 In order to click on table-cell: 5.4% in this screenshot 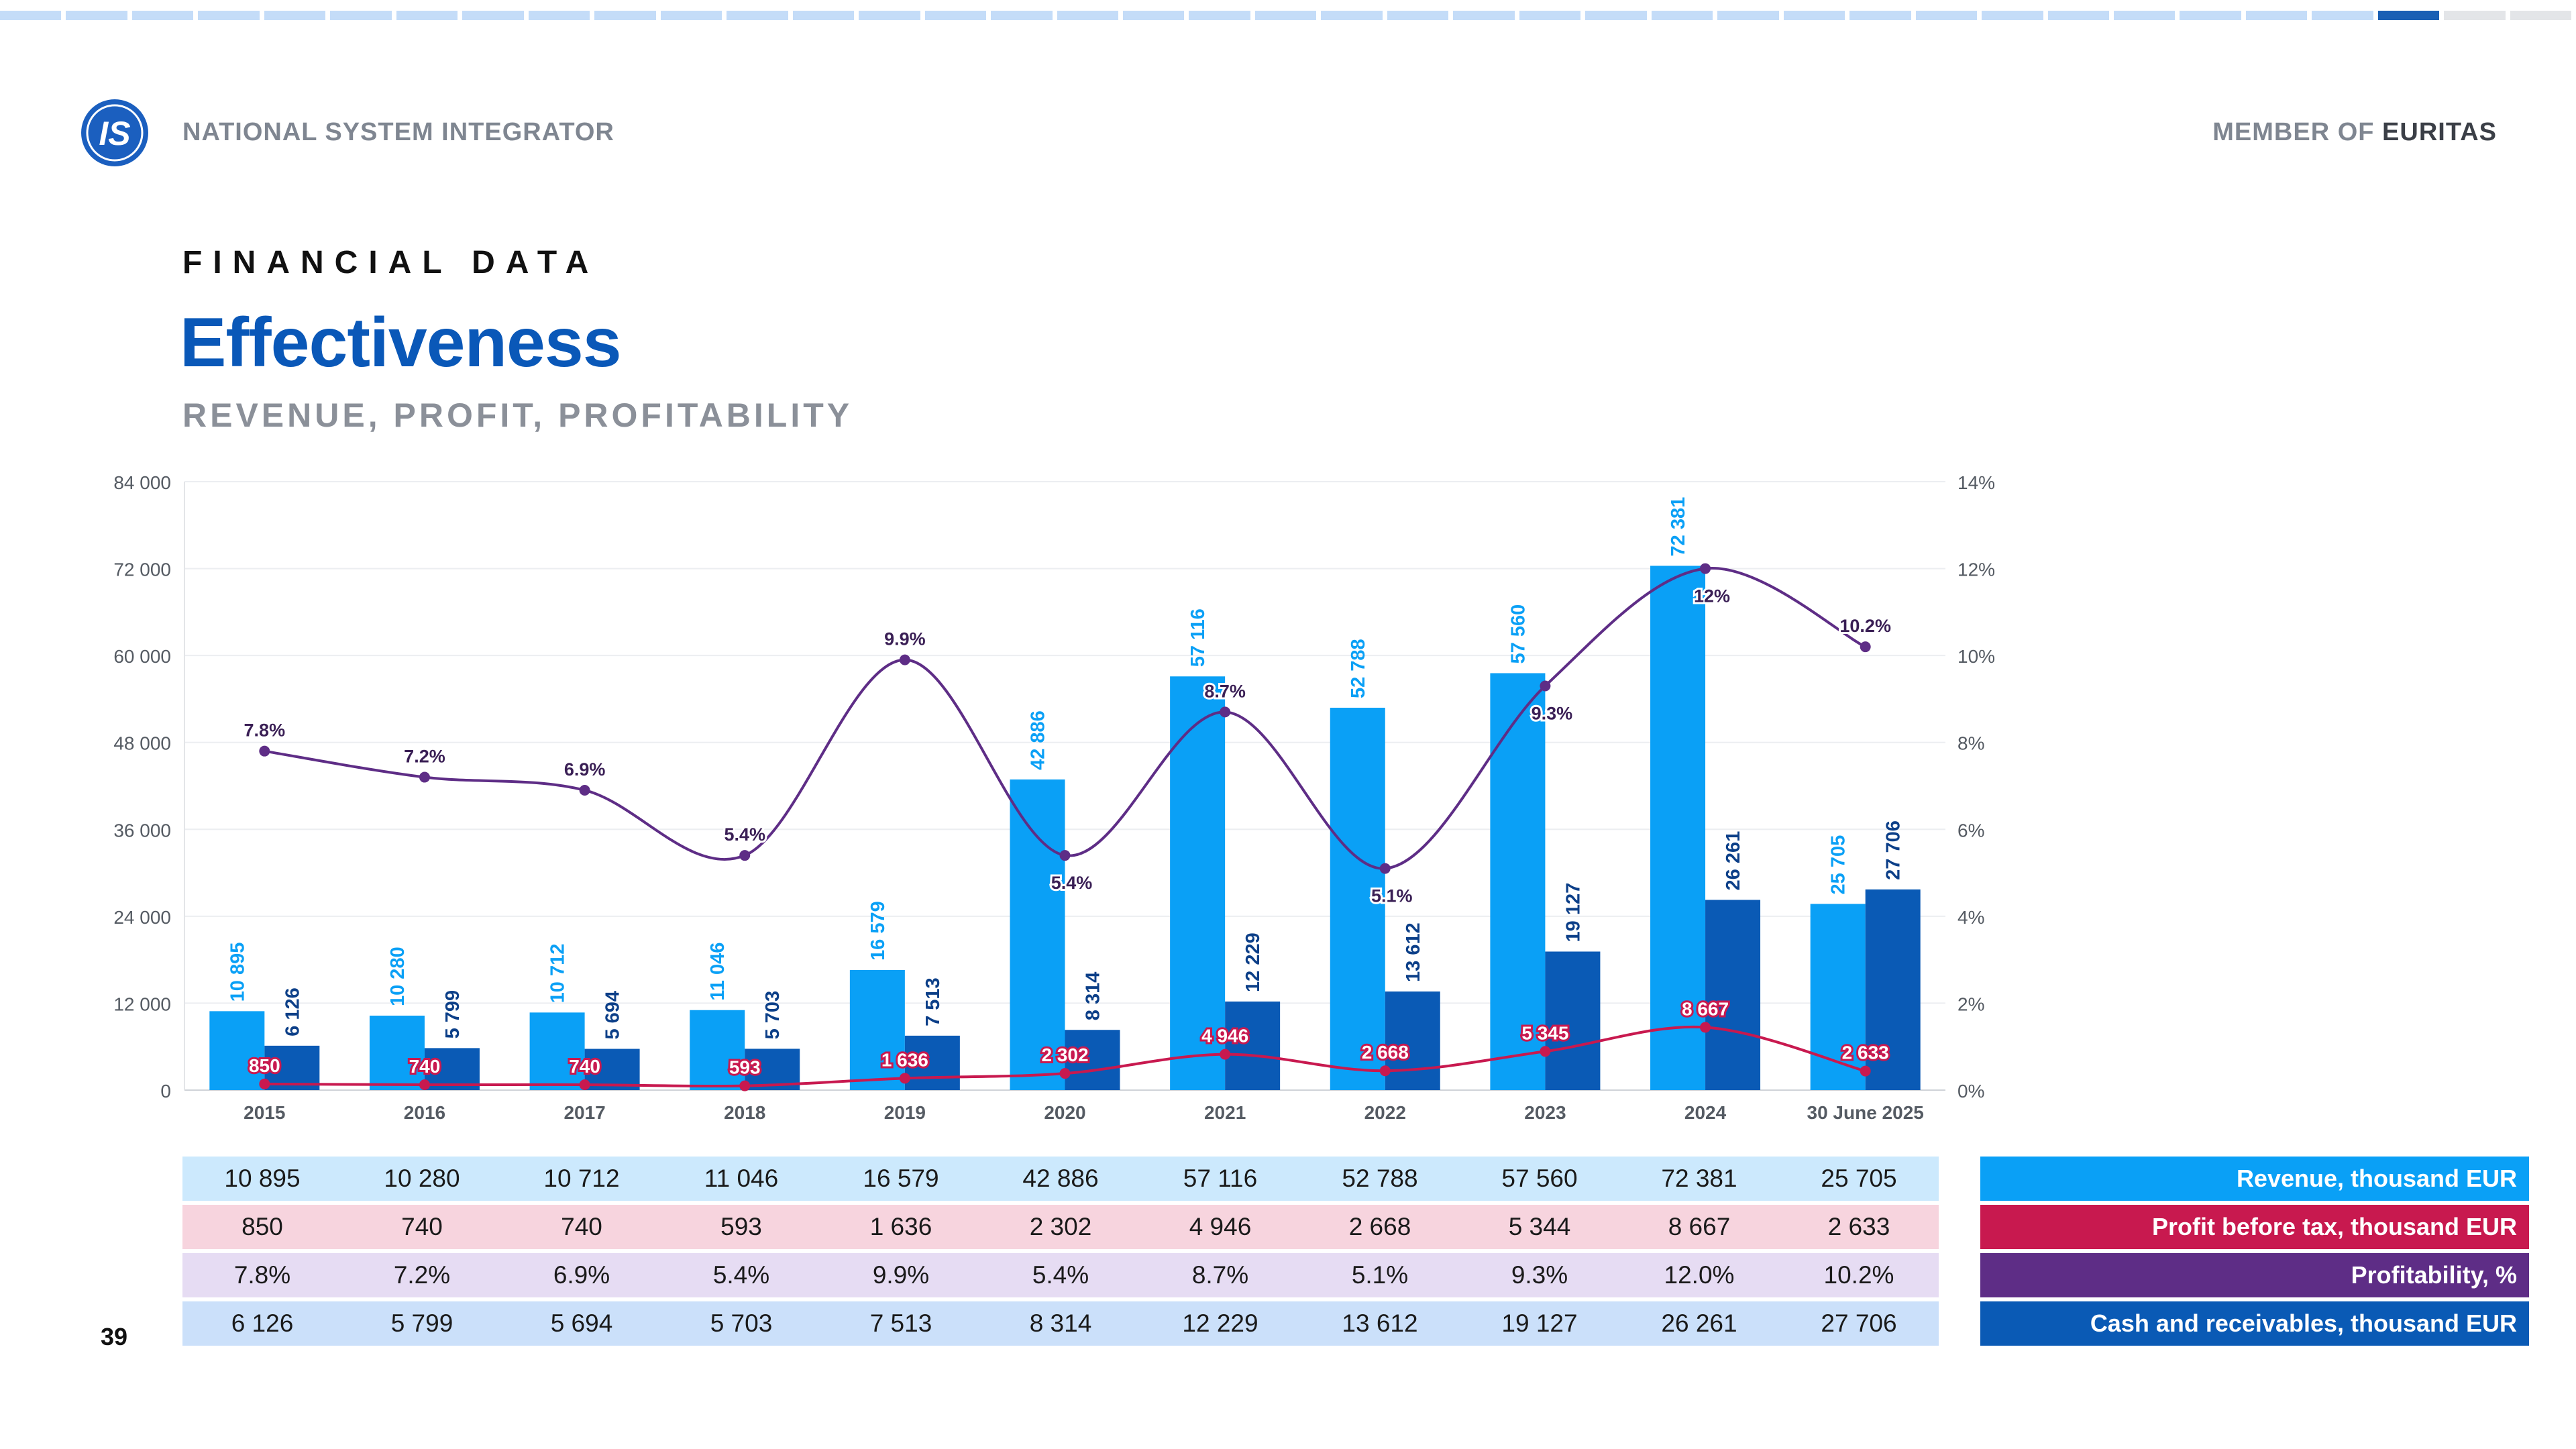, I will do `click(741, 1275)`.